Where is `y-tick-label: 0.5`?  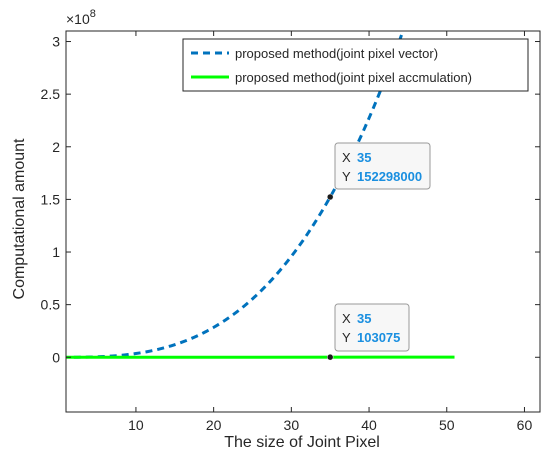 y-tick-label: 0.5 is located at coordinates (51, 305).